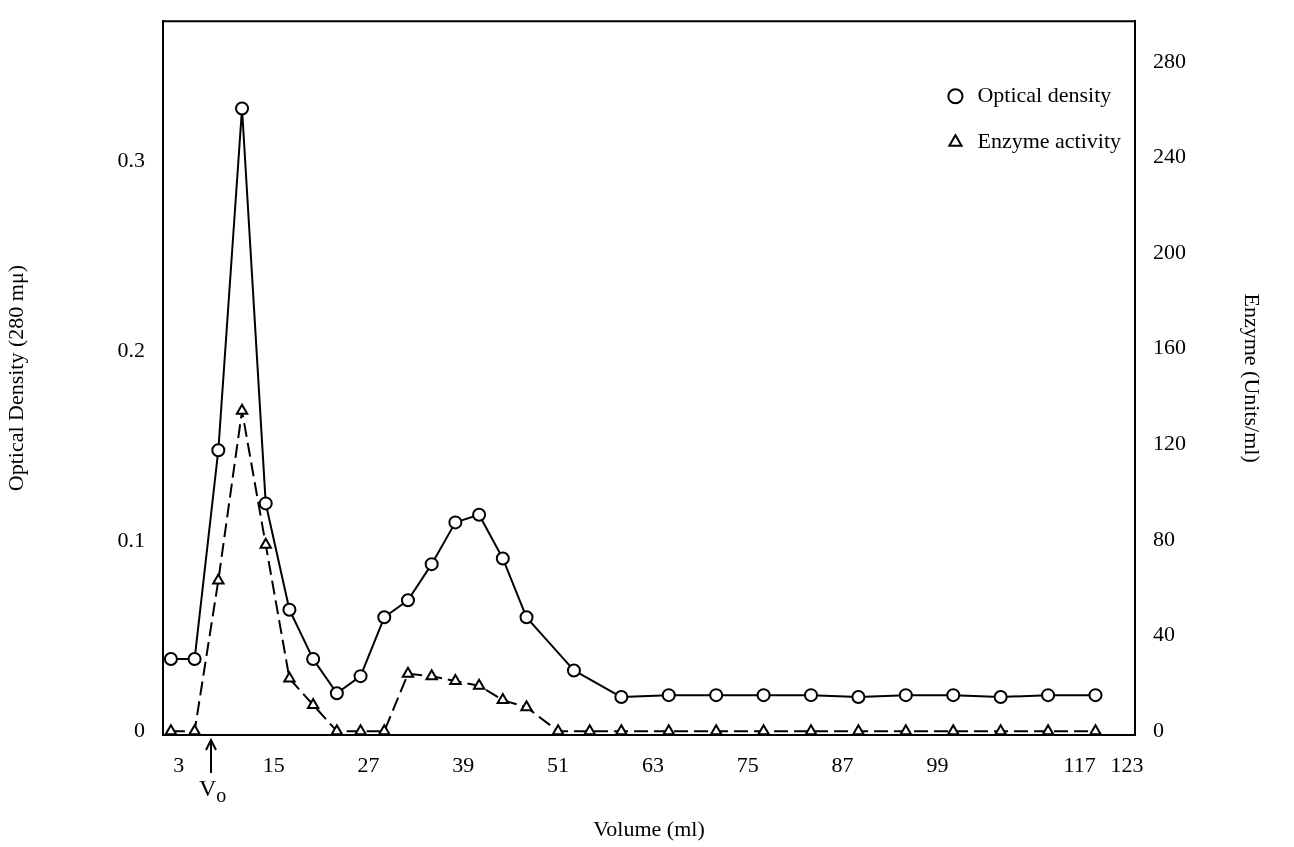 The image size is (1294, 847). Describe the element at coordinates (179, 764) in the screenshot. I see `x-tick-label: 3` at that location.